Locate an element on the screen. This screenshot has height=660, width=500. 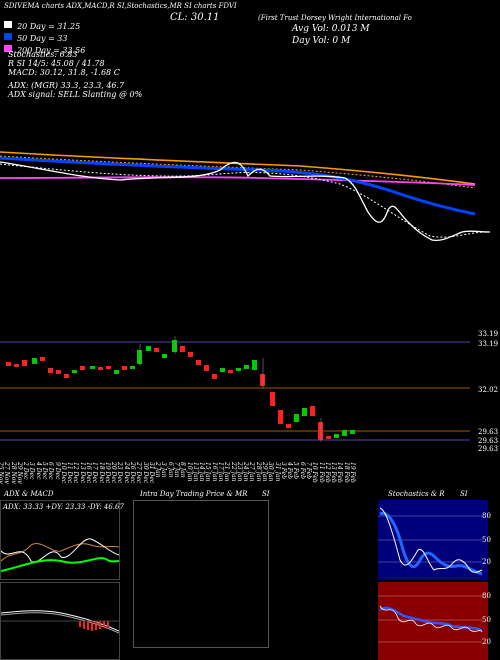
macd-histogram is located at coordinates (94, 626).